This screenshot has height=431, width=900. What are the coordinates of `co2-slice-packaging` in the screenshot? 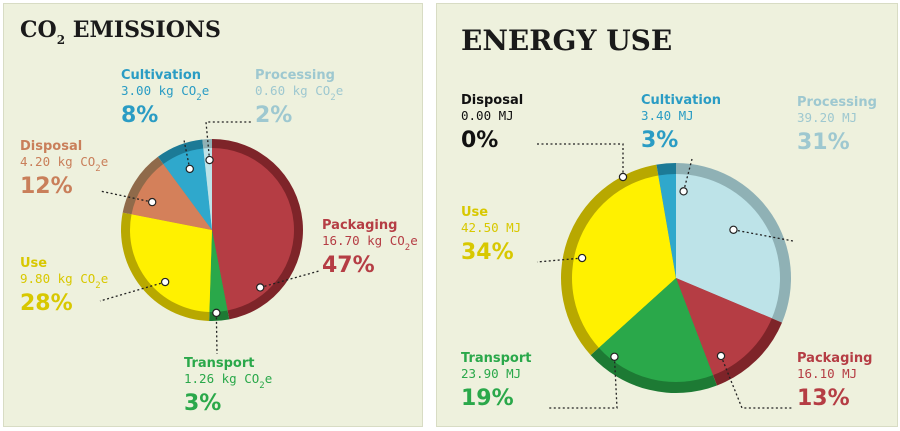 It's located at (253, 229).